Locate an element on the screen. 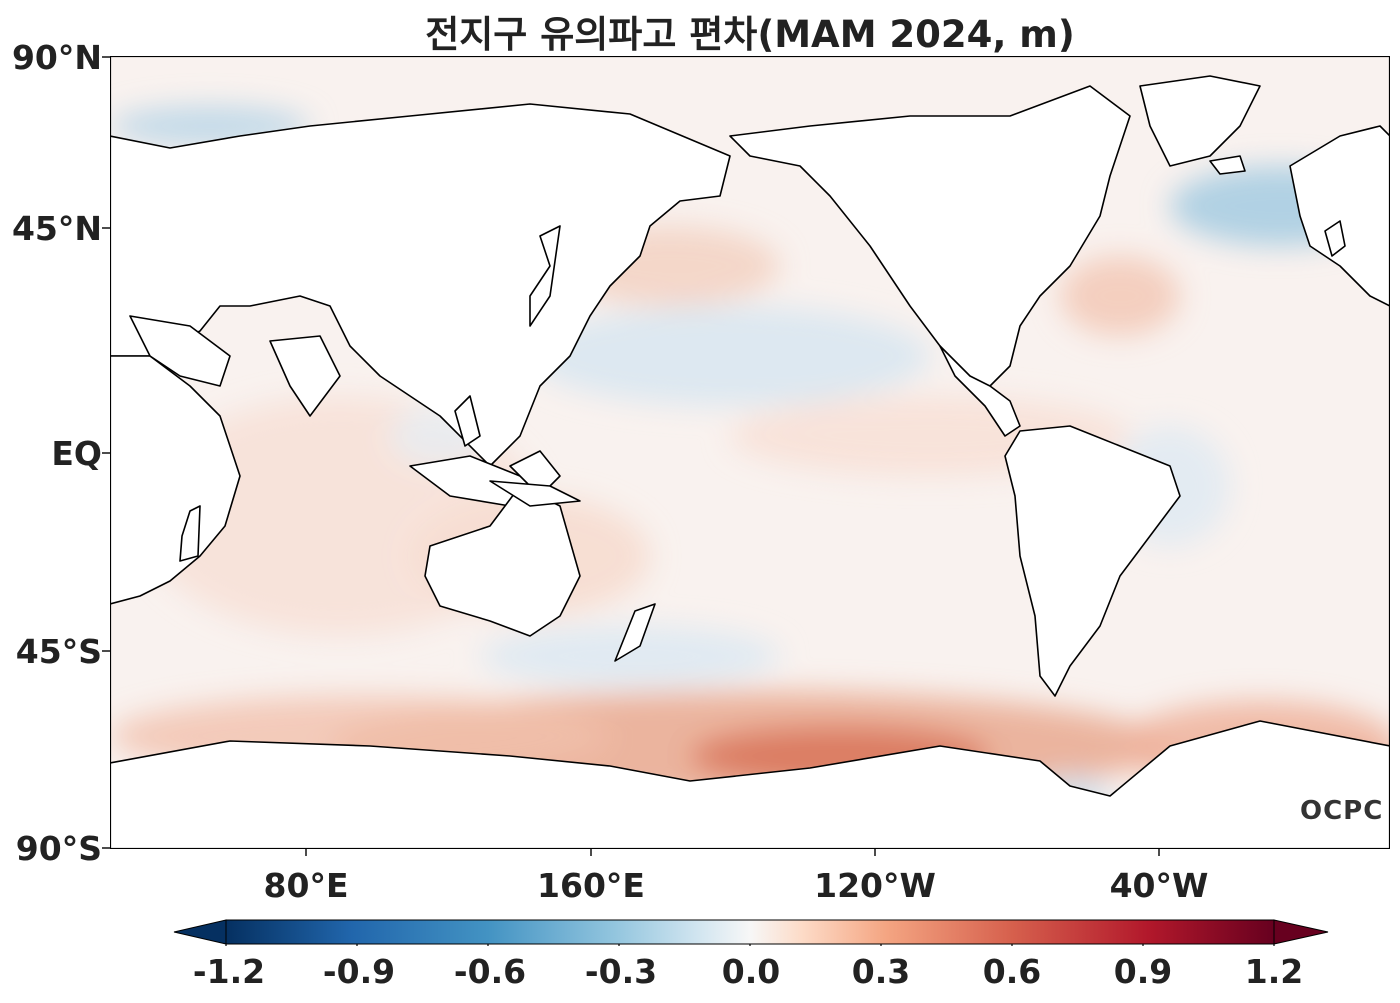  lon-ticks is located at coordinates (732, 852).